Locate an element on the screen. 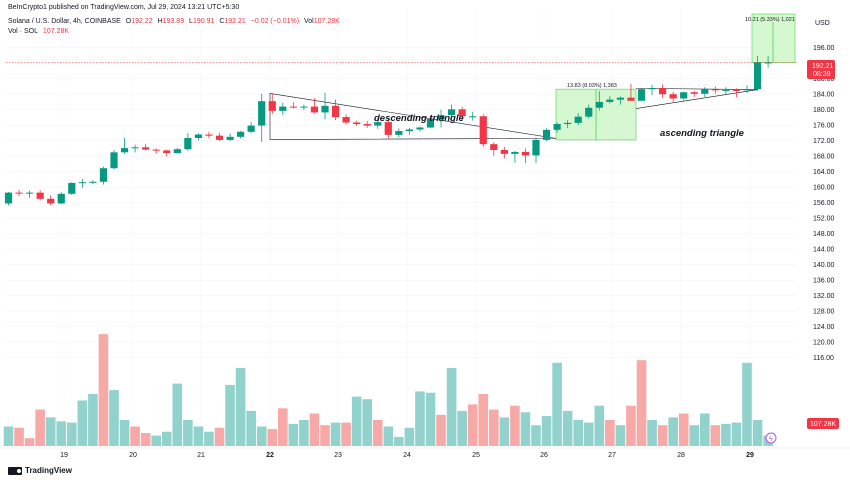 Image resolution: width=850 pixels, height=480 pixels. price-tick-label: 156.00 is located at coordinates (824, 203).